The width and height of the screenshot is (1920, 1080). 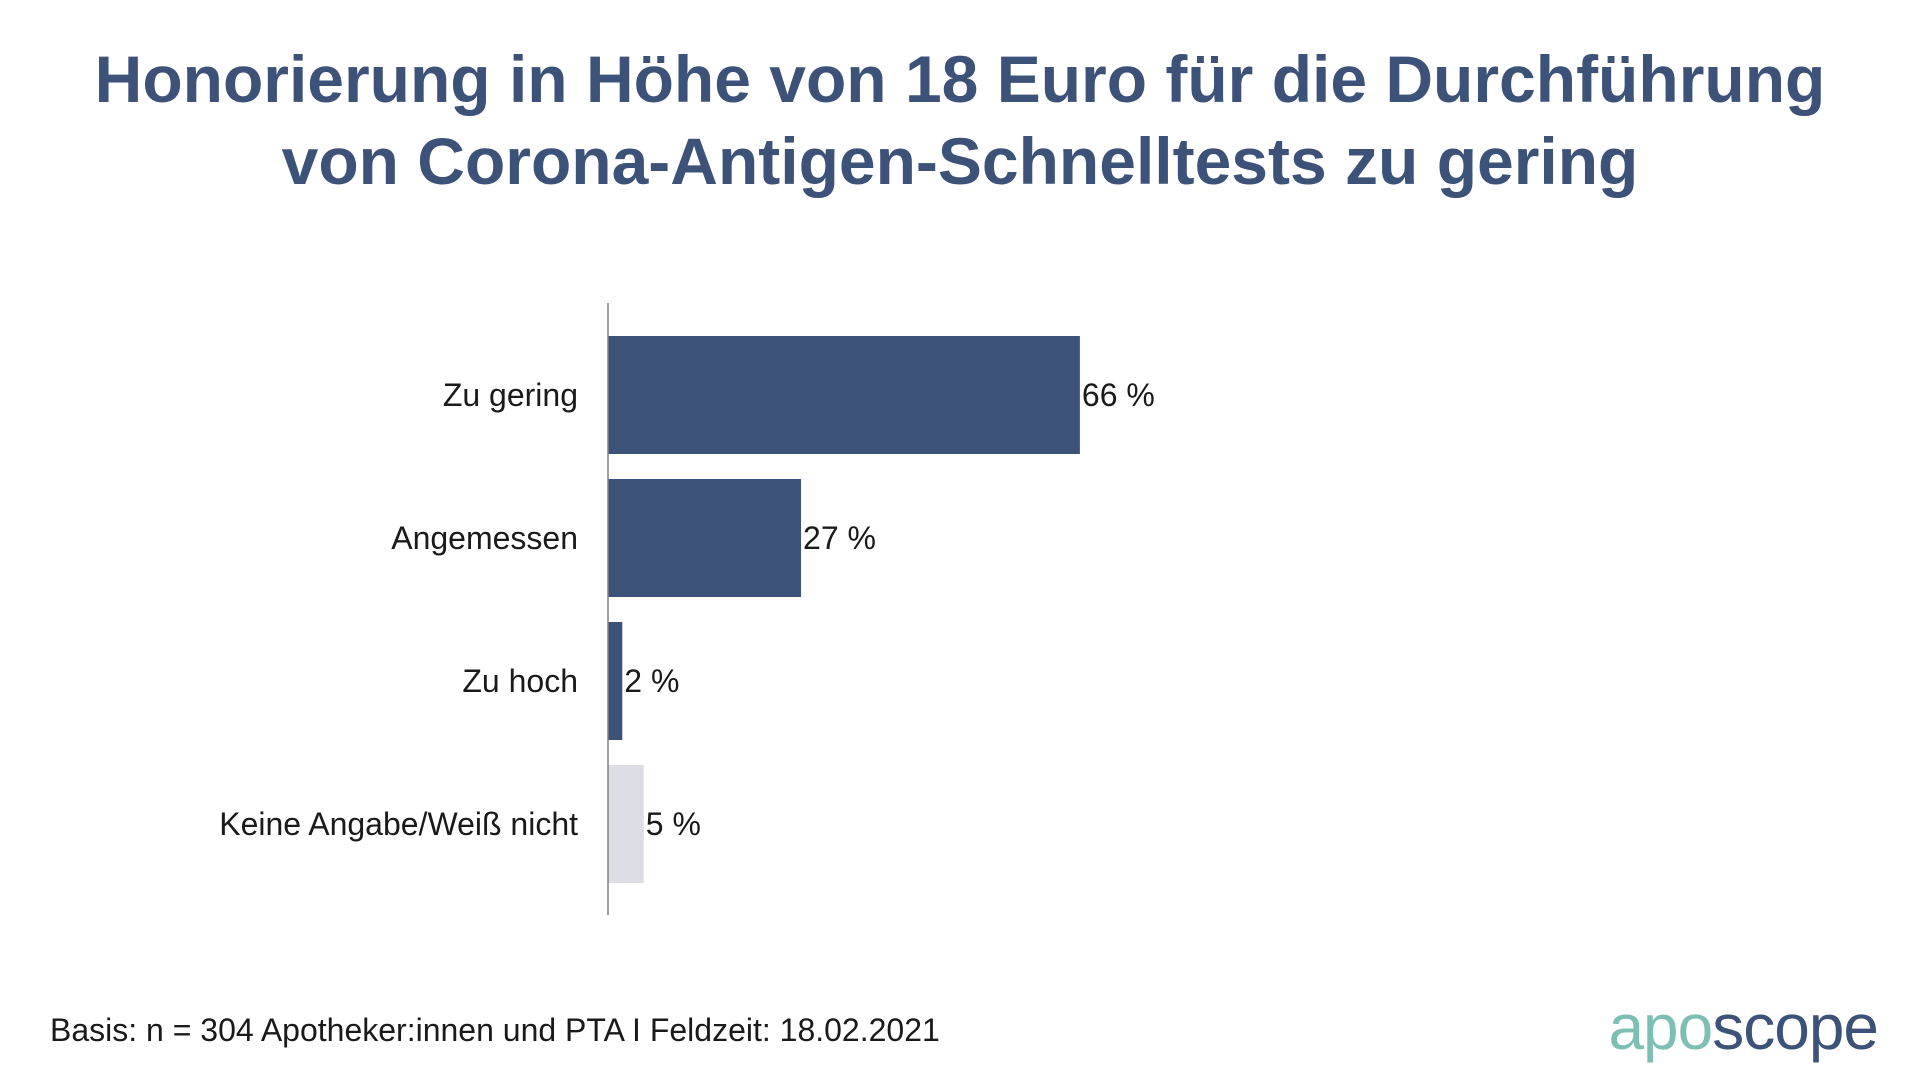 I want to click on value-label-2: 2 %, so click(x=651, y=681).